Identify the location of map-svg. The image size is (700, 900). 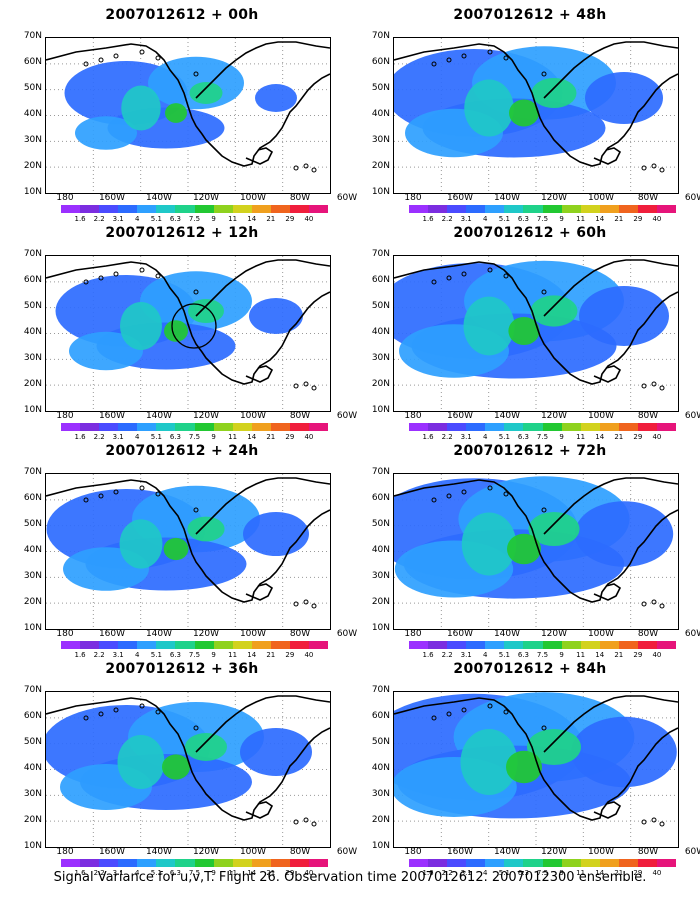
(536, 551).